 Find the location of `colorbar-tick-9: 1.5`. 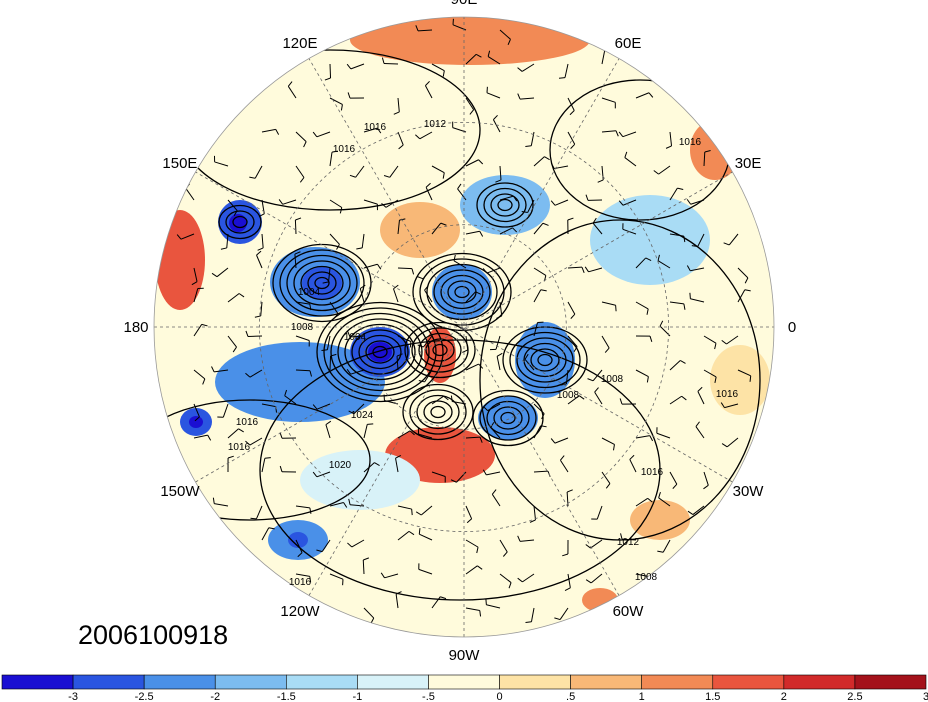

colorbar-tick-9: 1.5 is located at coordinates (712, 696).